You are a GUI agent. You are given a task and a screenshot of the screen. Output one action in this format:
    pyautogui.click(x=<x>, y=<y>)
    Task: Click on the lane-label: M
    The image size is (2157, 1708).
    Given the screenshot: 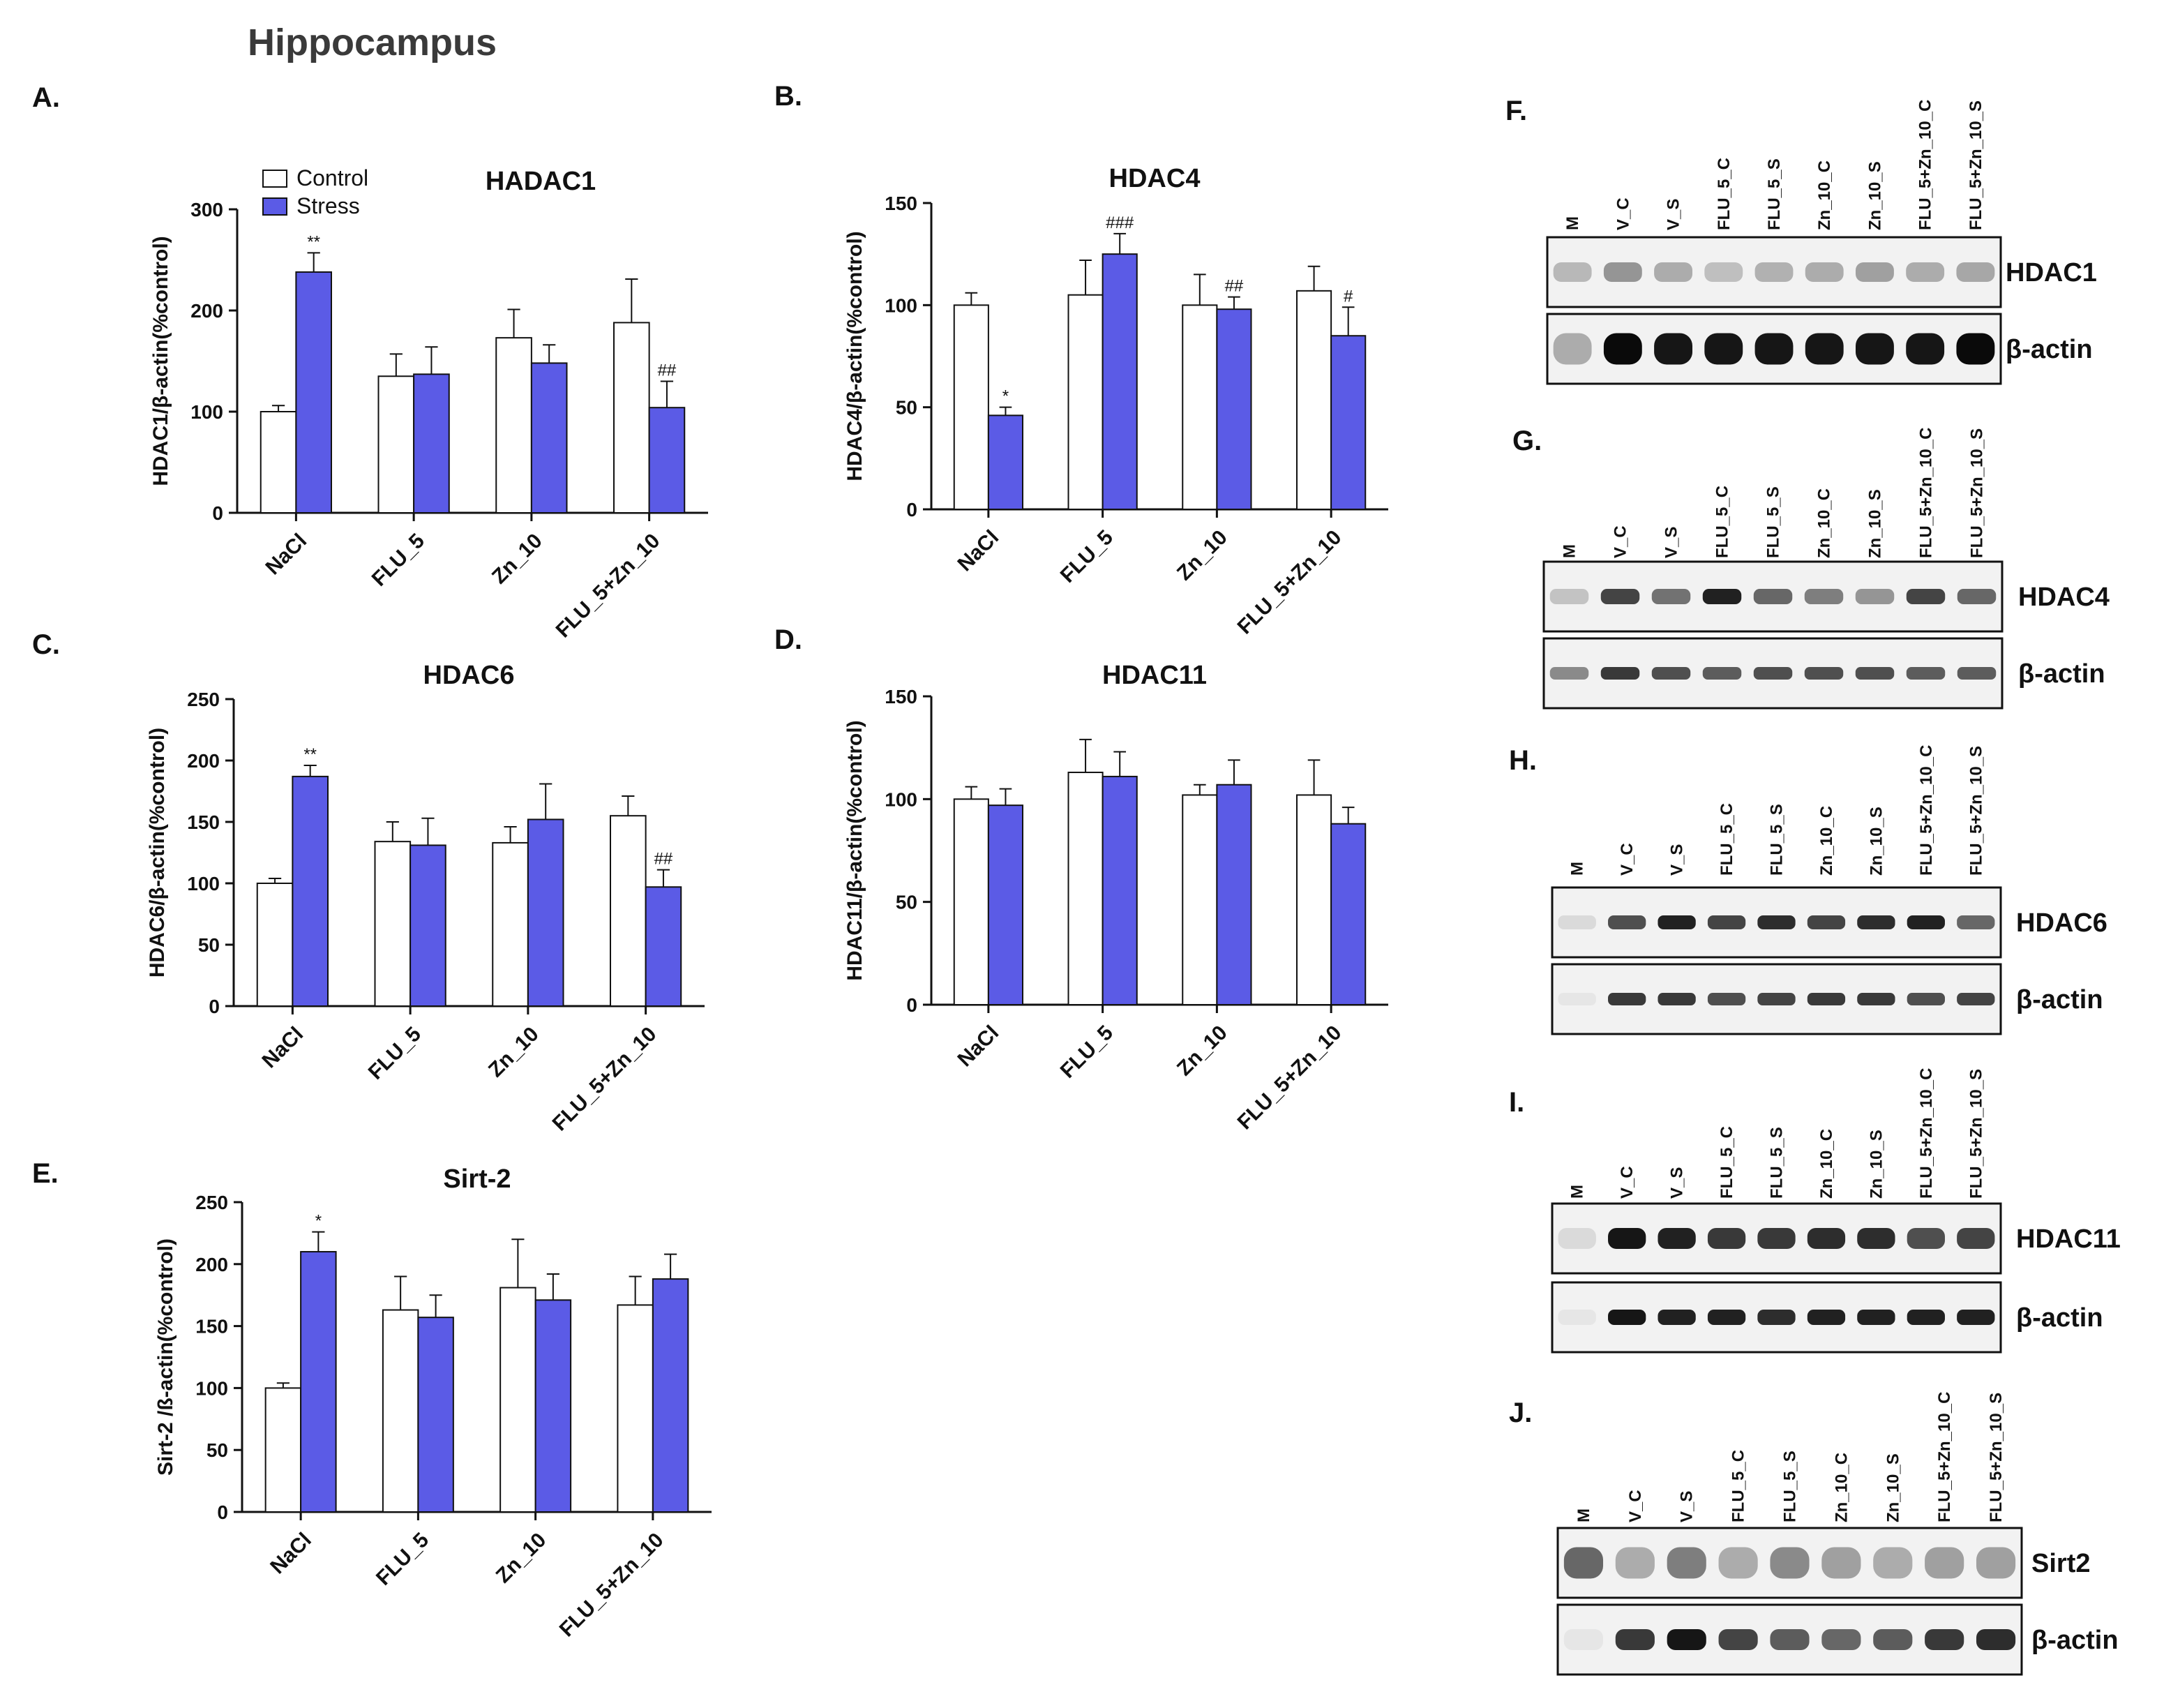 What is the action you would take?
    pyautogui.click(x=1572, y=223)
    